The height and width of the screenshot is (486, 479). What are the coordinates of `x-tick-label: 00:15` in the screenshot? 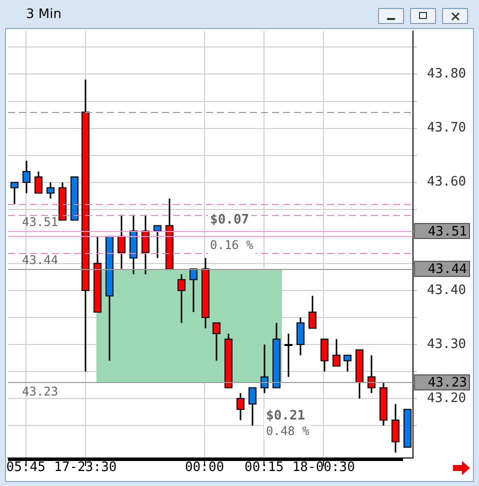 It's located at (264, 468).